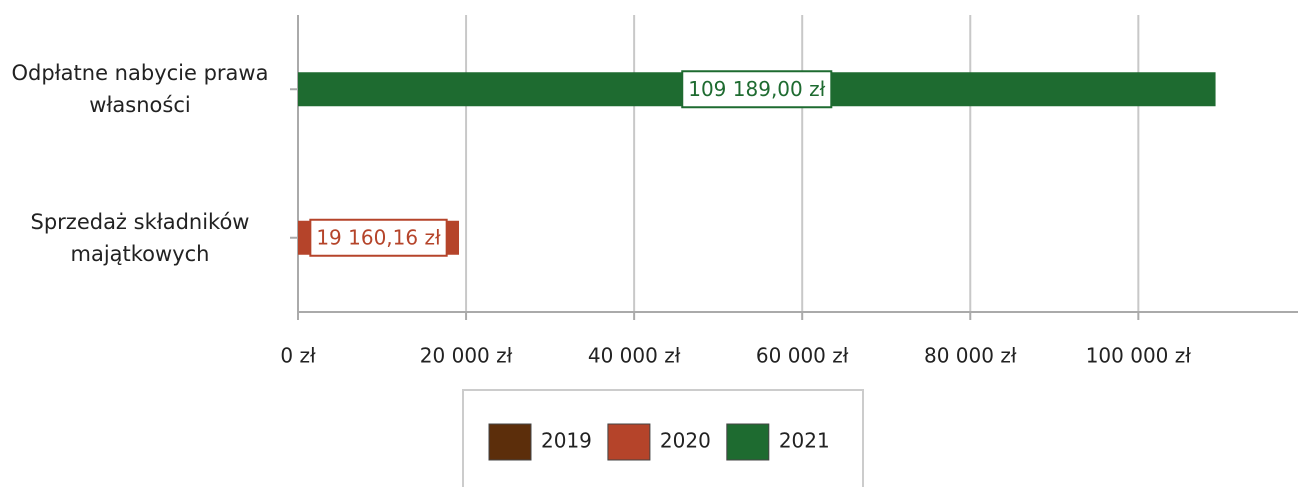 The height and width of the screenshot is (487, 1305). What do you see at coordinates (140, 237) in the screenshot?
I see `y-tick-label: Sprzedaż składników majątkowych` at bounding box center [140, 237].